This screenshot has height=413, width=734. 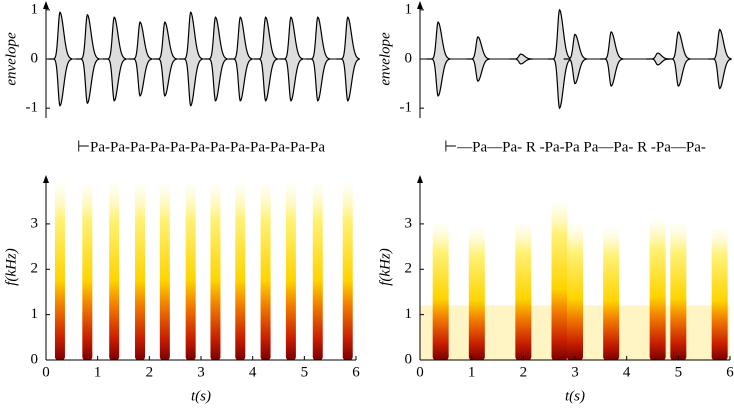 I want to click on syllable-labels: ⊢—Pa—Pa- R -Pa-Pa Pa—Pa- R -Pa—Pa-, so click(x=575, y=147).